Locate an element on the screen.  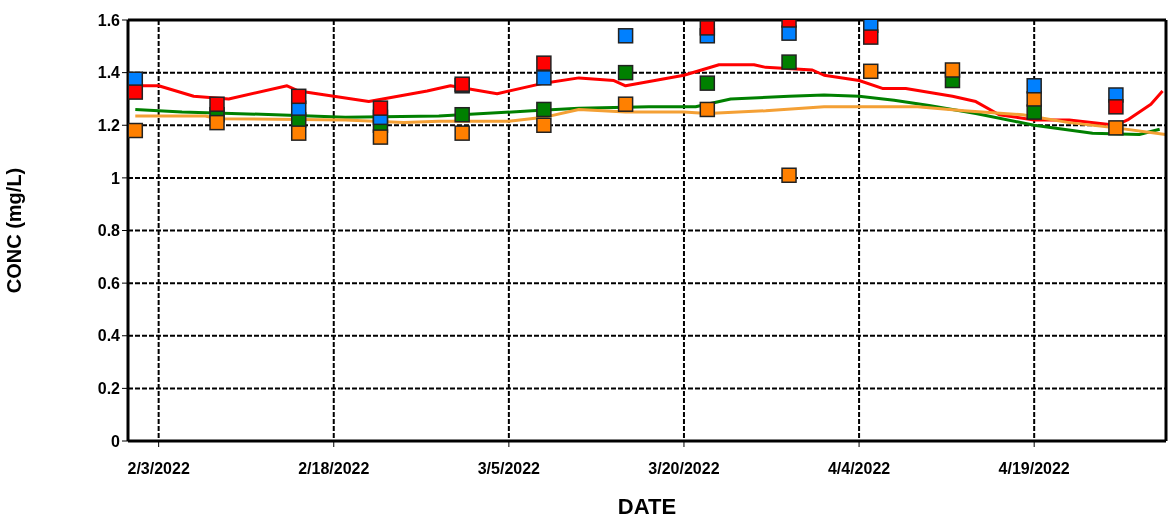
y-tick-label: 1.2 is located at coordinates (109, 125).